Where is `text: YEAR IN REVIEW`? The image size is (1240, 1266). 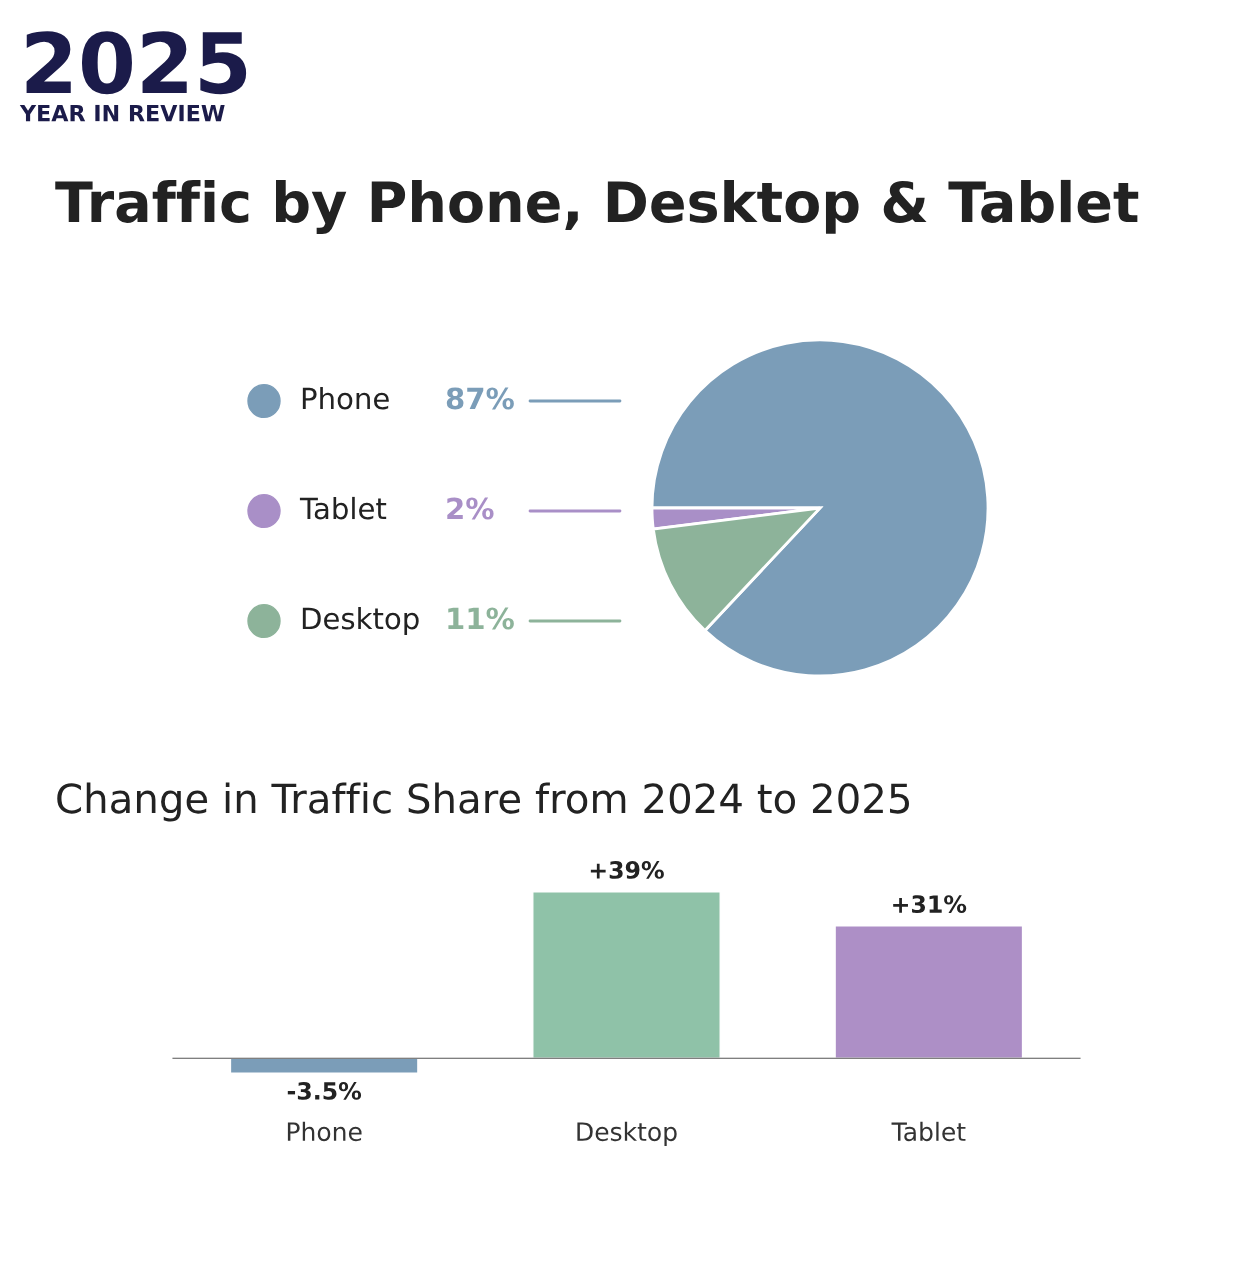
text: YEAR IN REVIEW is located at coordinates (122, 113).